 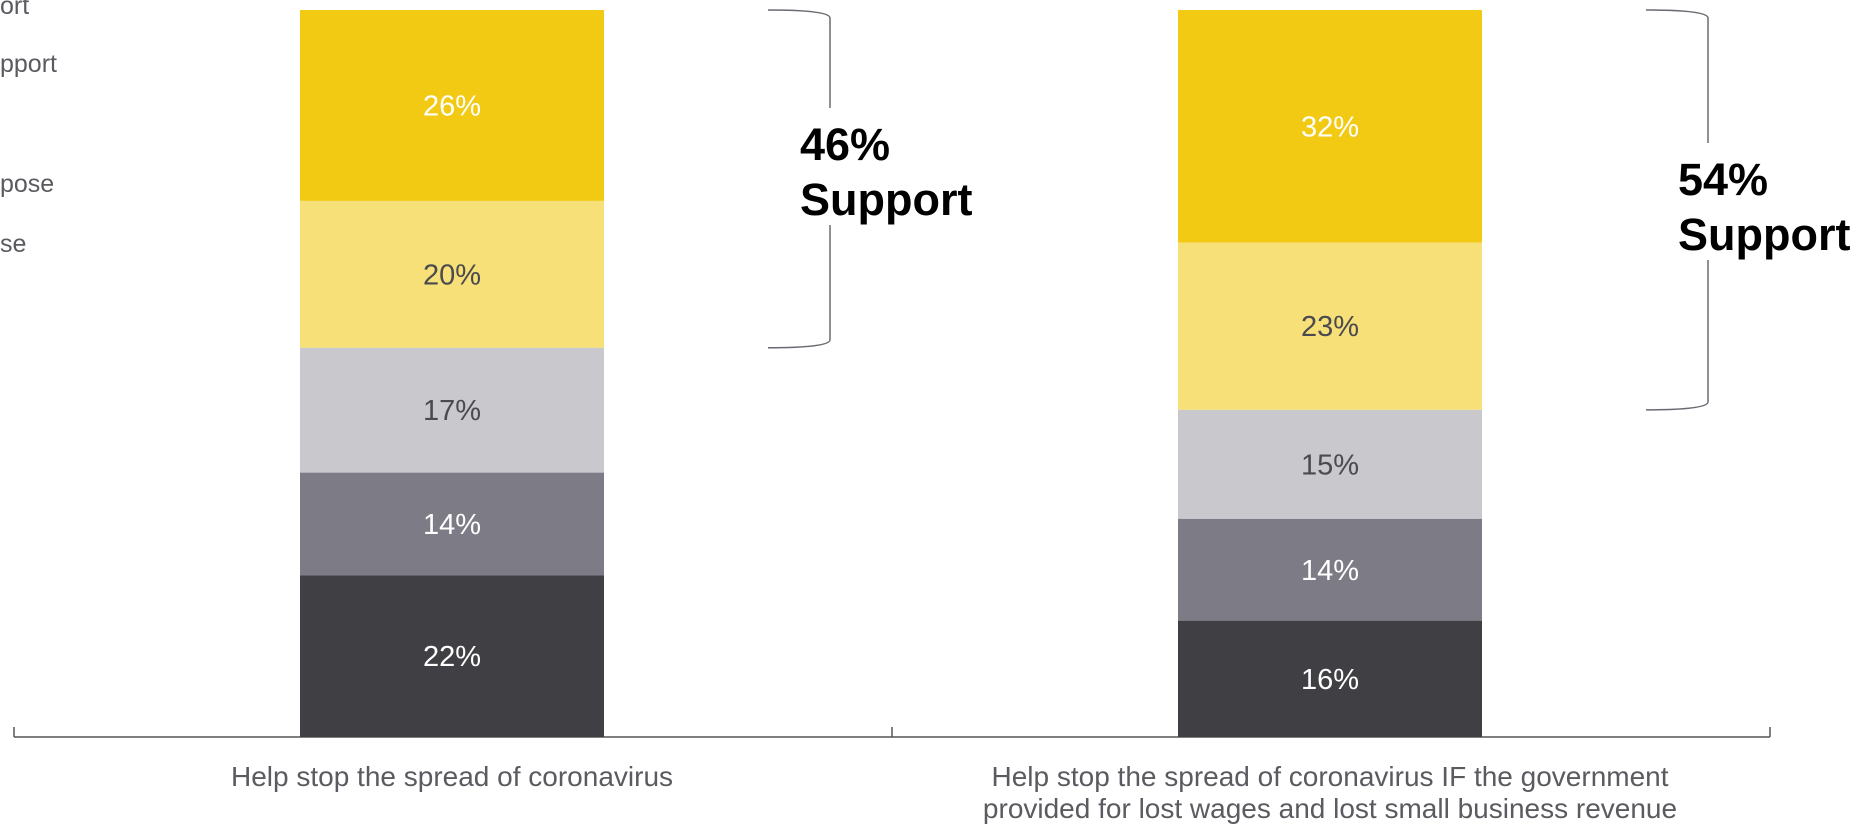 What do you see at coordinates (27, 184) in the screenshot?
I see `legend-label: pose` at bounding box center [27, 184].